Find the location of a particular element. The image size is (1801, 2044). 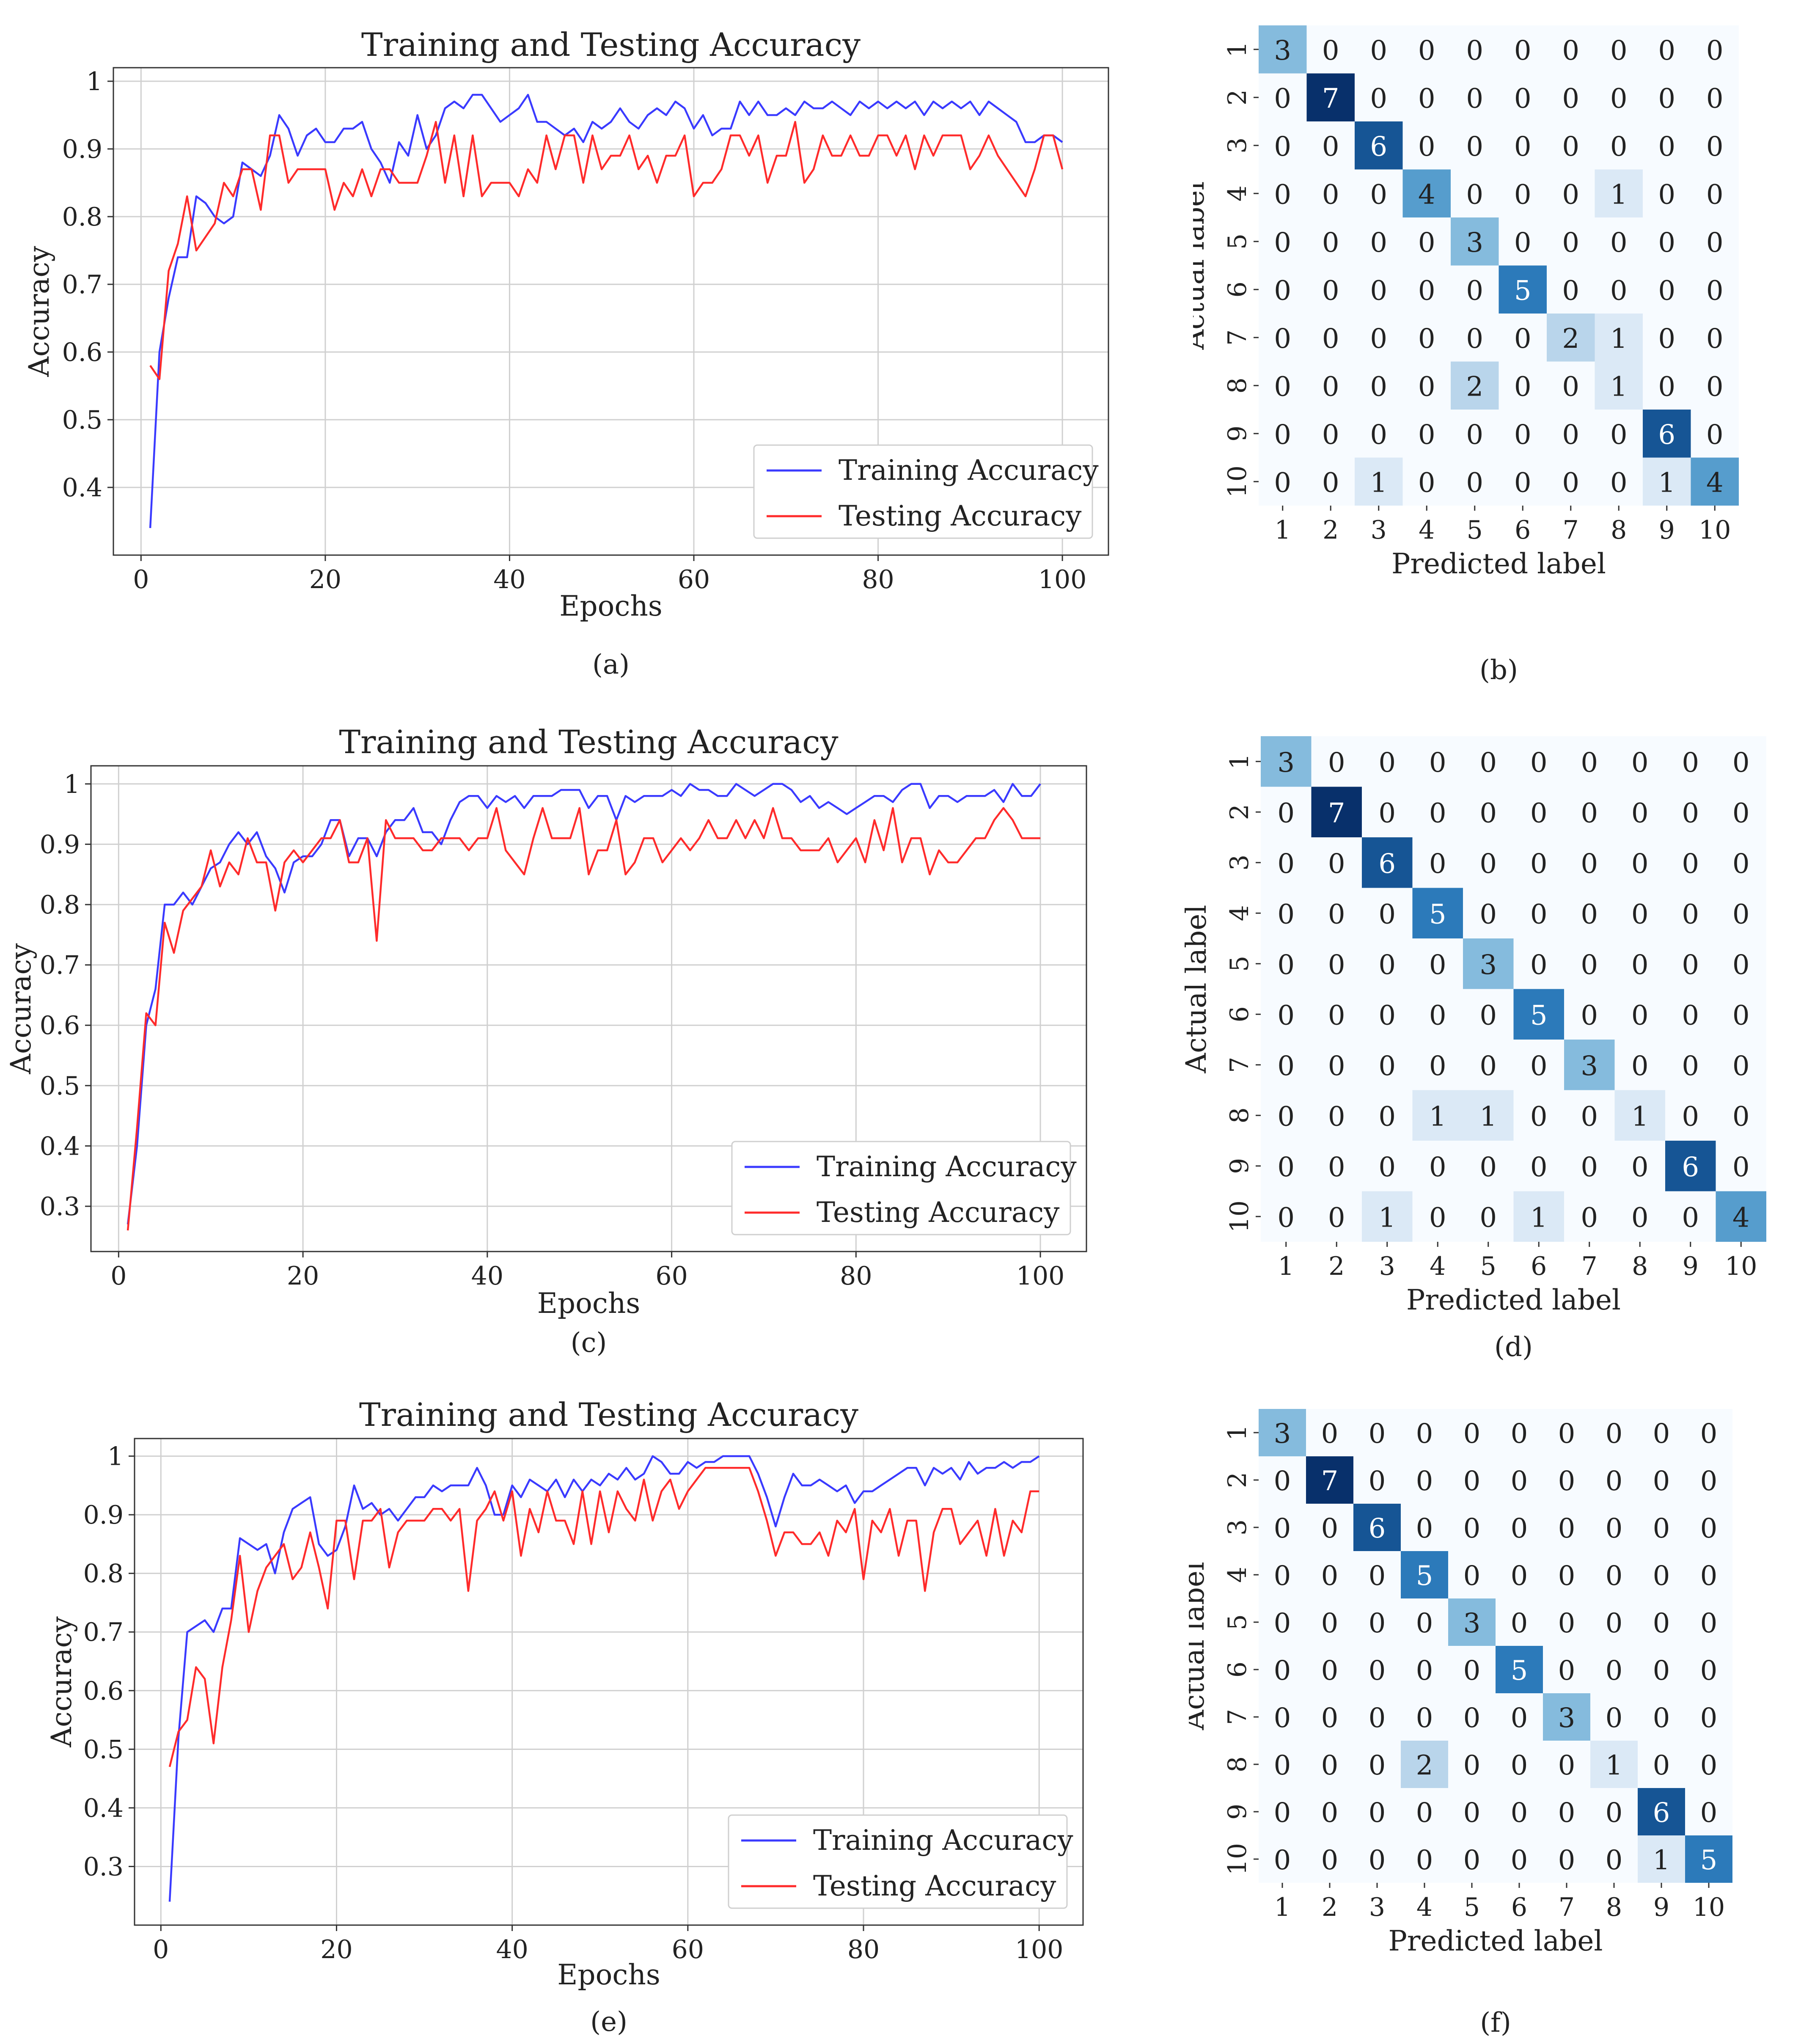

cell-value: 4 is located at coordinates (1715, 482).